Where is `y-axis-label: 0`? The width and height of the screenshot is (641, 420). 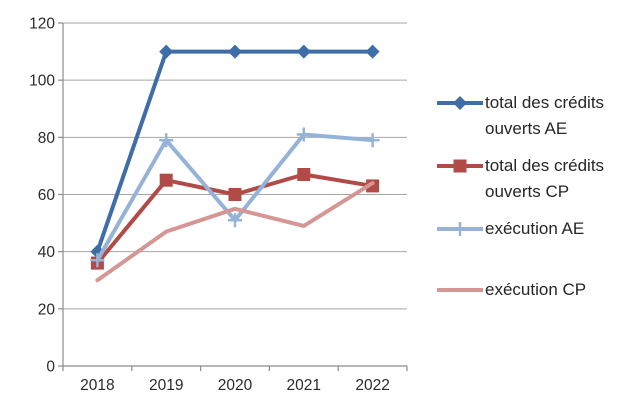 y-axis-label: 0 is located at coordinates (50, 367).